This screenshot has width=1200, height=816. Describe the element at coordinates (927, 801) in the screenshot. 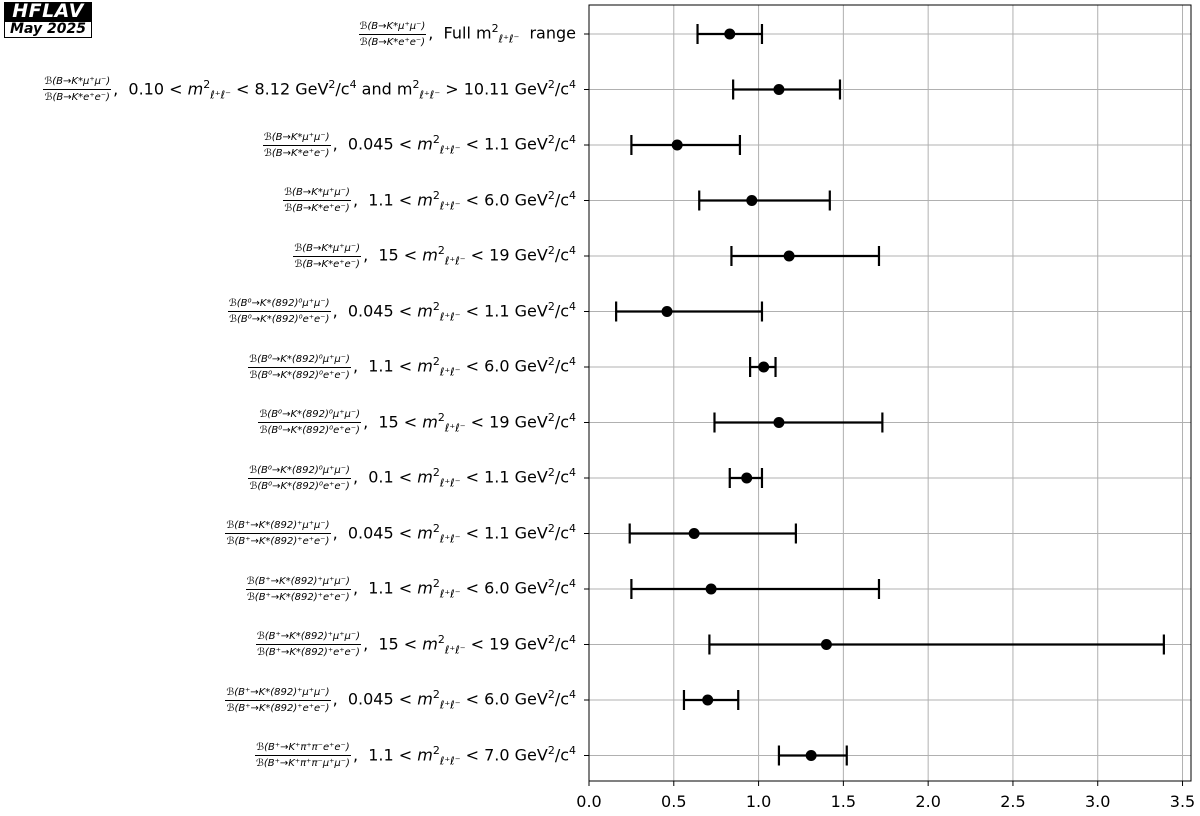

I see `x-tick-label: 2.0` at that location.